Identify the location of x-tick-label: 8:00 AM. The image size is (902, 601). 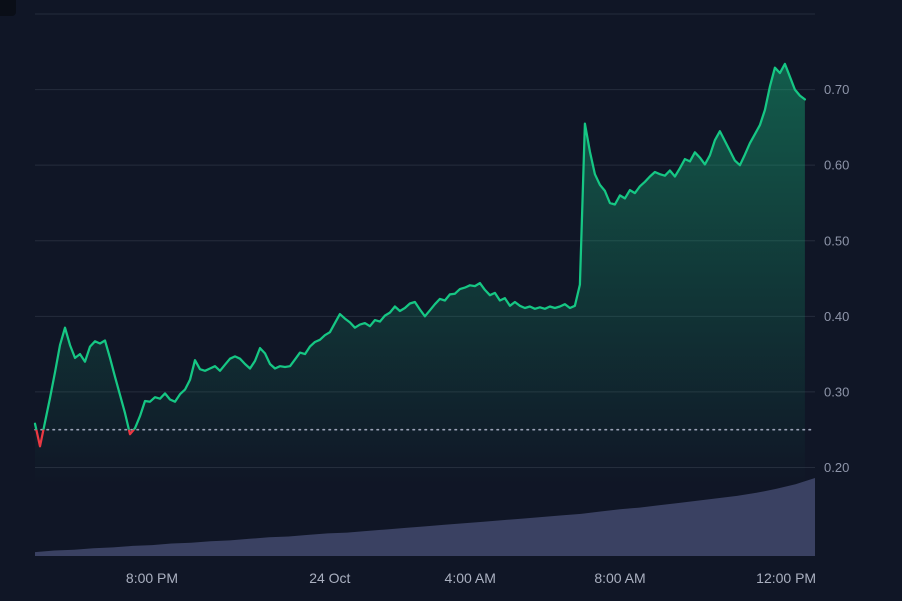
(619, 578).